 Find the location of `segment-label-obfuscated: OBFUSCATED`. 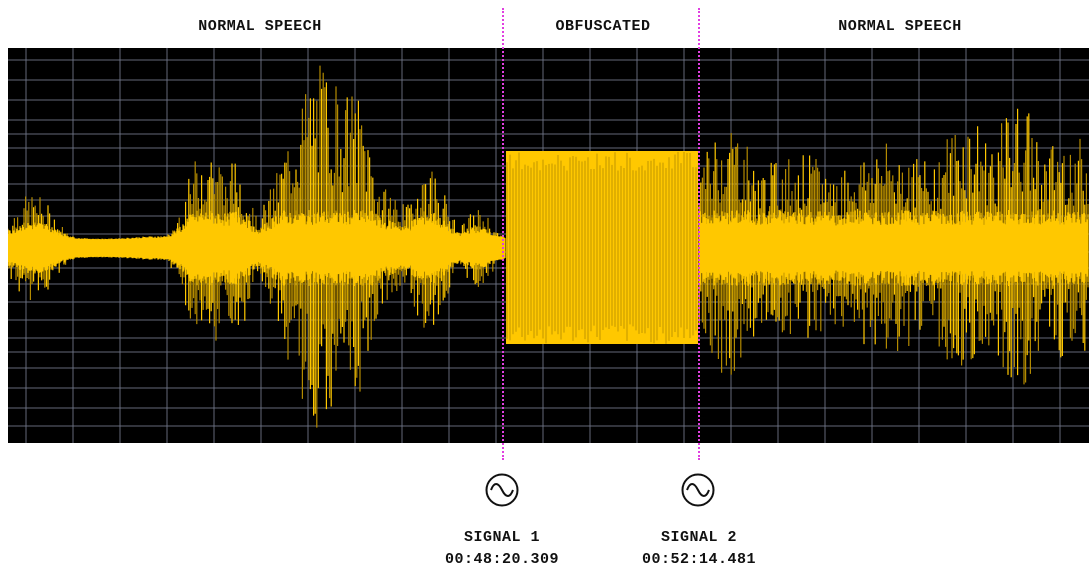

segment-label-obfuscated: OBFUSCATED is located at coordinates (603, 26).